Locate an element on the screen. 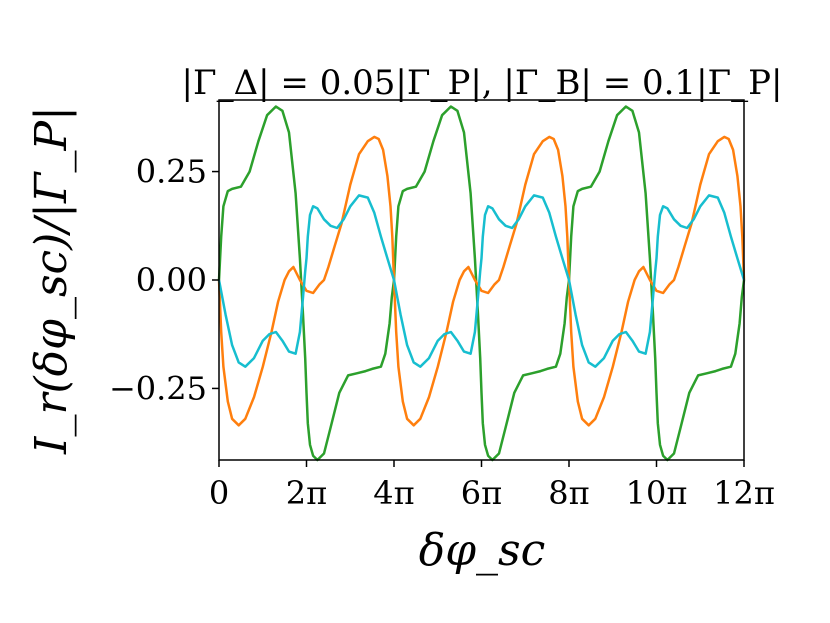  y-tick-label: −0.25 is located at coordinates (158, 388).